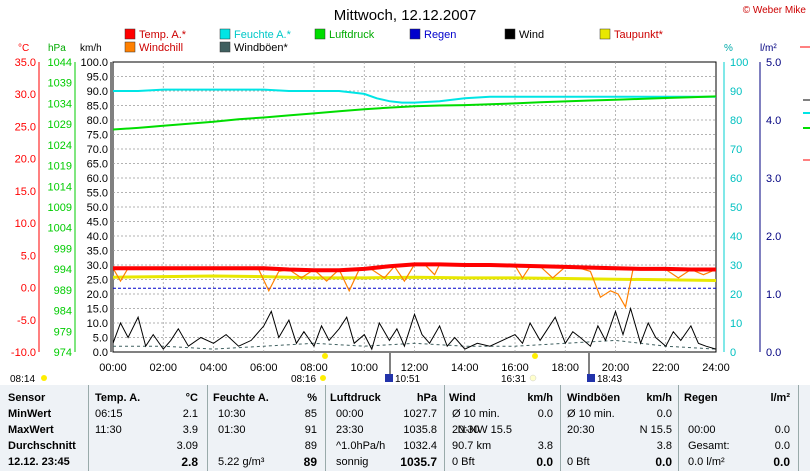 The image size is (810, 471). I want to click on legend-label: Feuchte A.*, so click(263, 35).